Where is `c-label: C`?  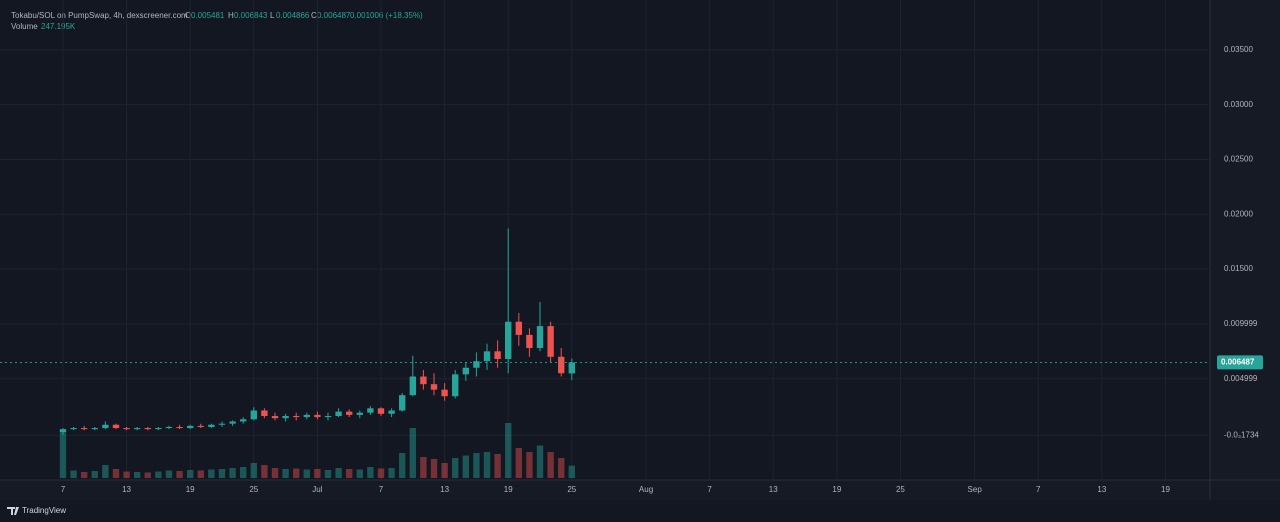
c-label: C is located at coordinates (314, 15).